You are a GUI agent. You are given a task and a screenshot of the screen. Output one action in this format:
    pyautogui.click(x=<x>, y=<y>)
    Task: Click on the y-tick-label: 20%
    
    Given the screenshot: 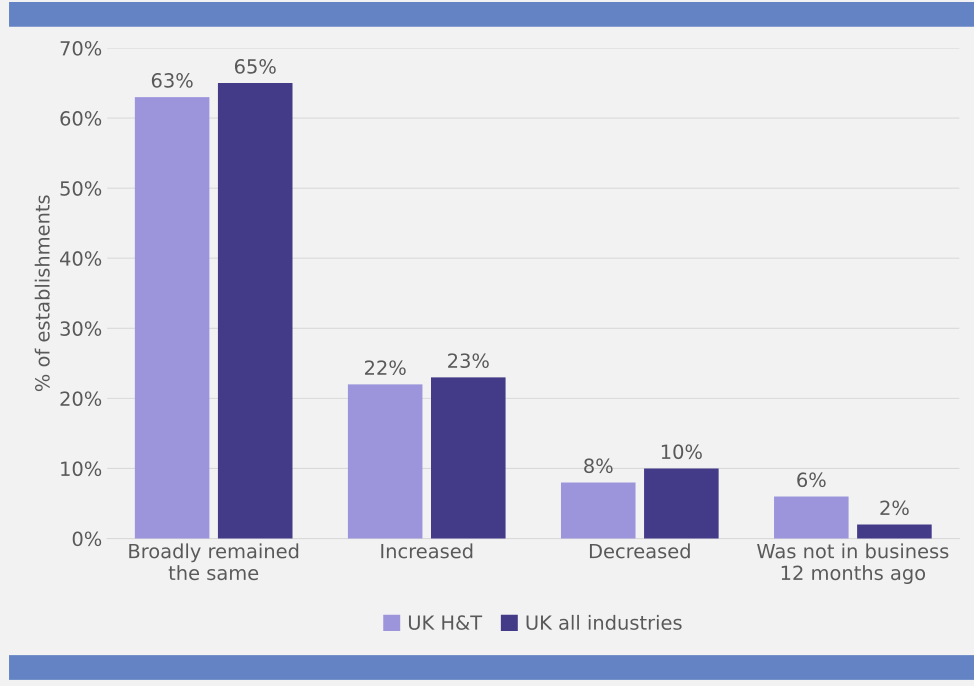 What is the action you would take?
    pyautogui.click(x=81, y=398)
    